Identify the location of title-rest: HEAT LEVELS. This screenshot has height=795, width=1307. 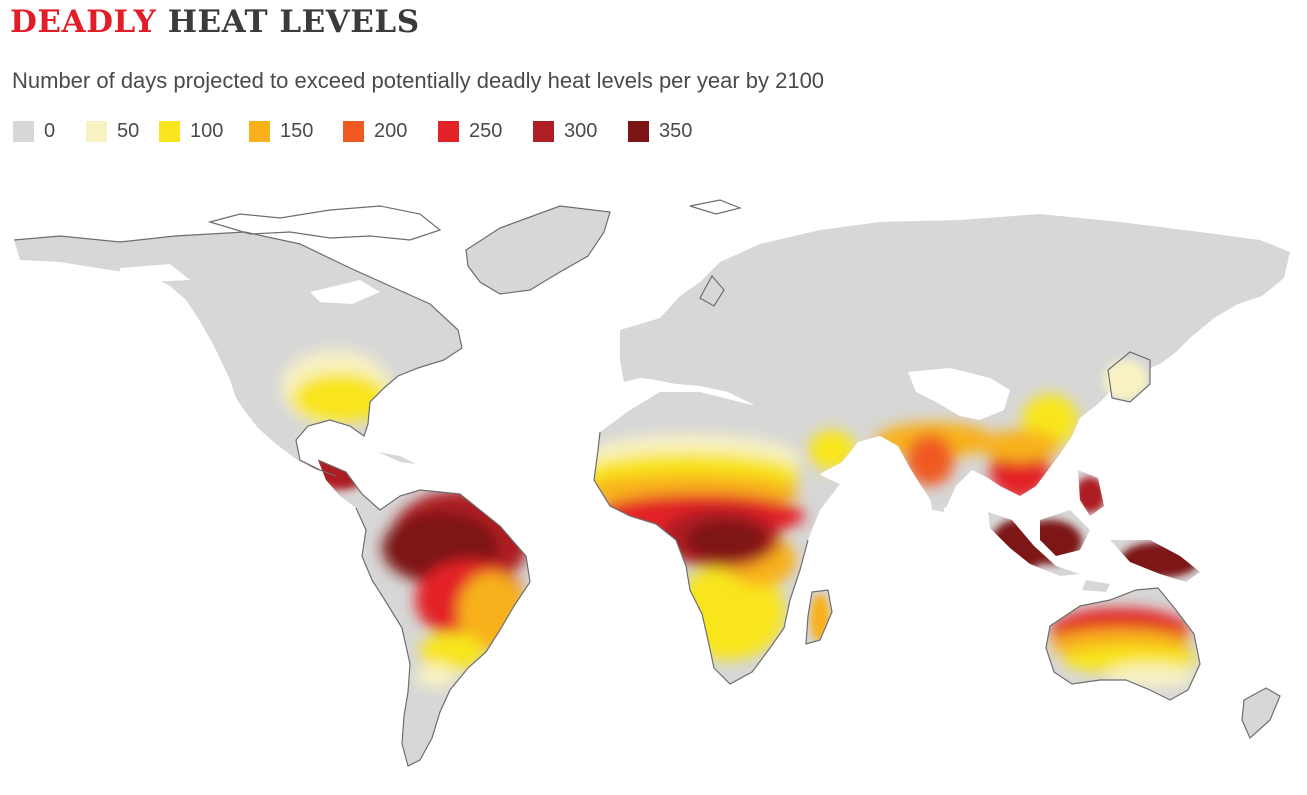
(293, 22).